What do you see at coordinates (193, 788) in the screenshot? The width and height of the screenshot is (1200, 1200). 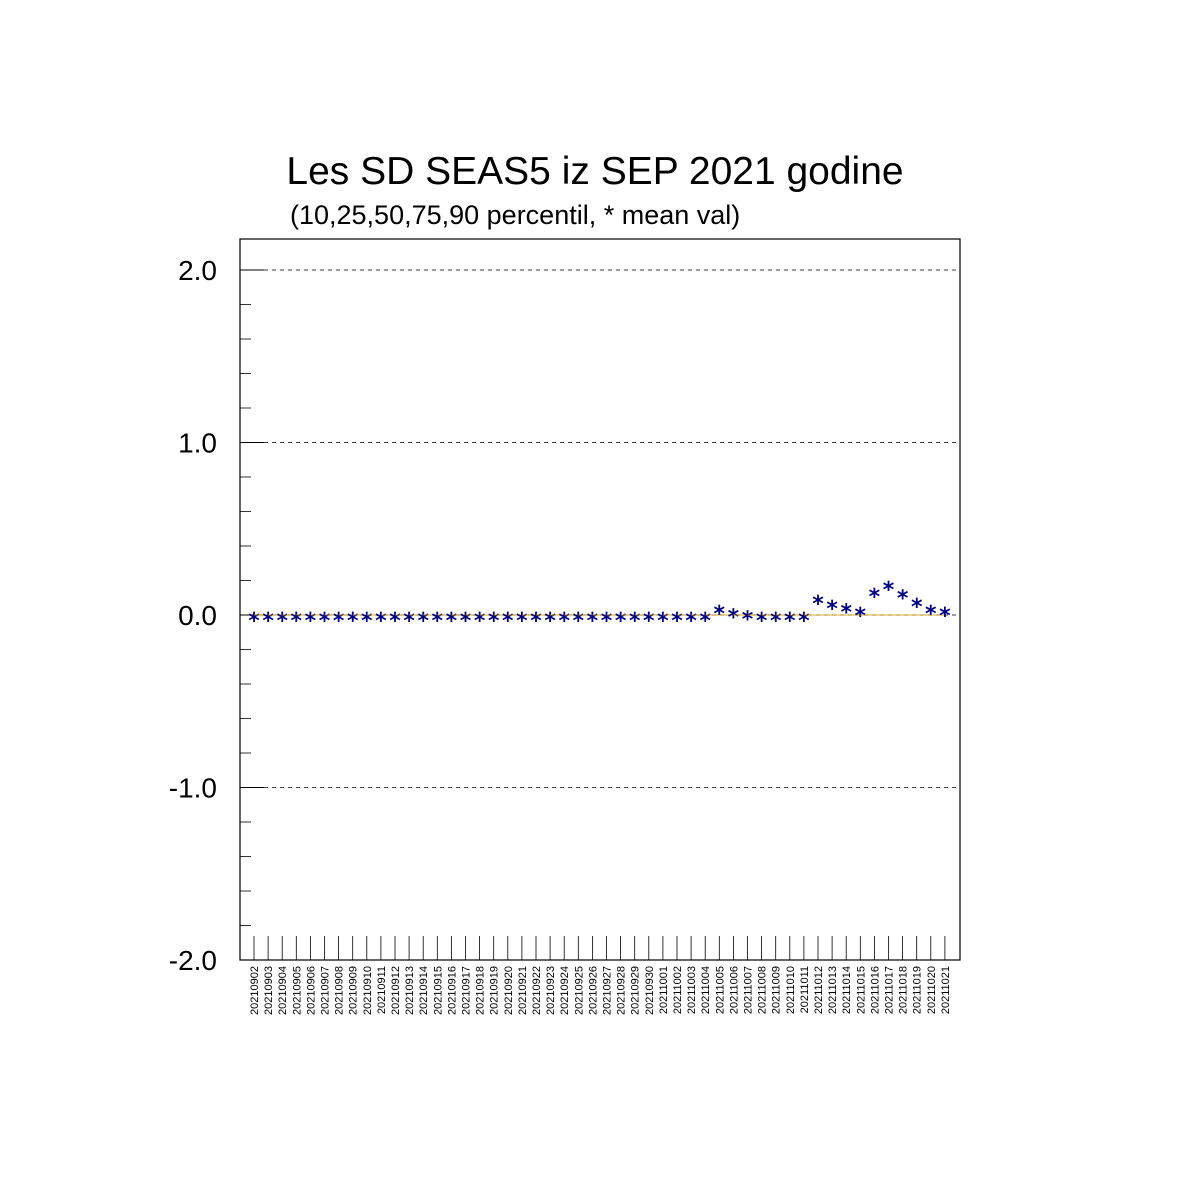 I see `y-tick-label: -1.0` at bounding box center [193, 788].